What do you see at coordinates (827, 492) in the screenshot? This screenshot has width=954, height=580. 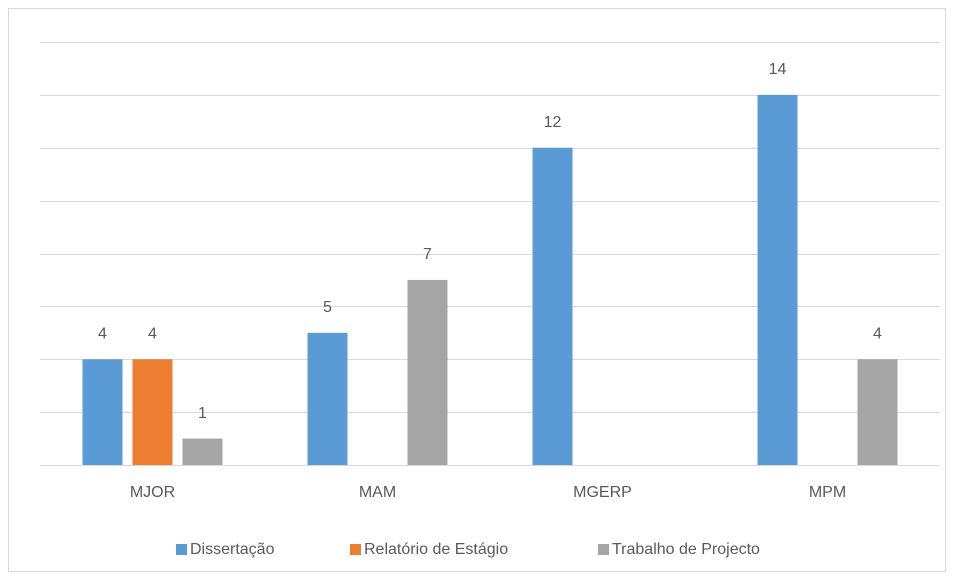 I see `x-tick-label: MPM` at bounding box center [827, 492].